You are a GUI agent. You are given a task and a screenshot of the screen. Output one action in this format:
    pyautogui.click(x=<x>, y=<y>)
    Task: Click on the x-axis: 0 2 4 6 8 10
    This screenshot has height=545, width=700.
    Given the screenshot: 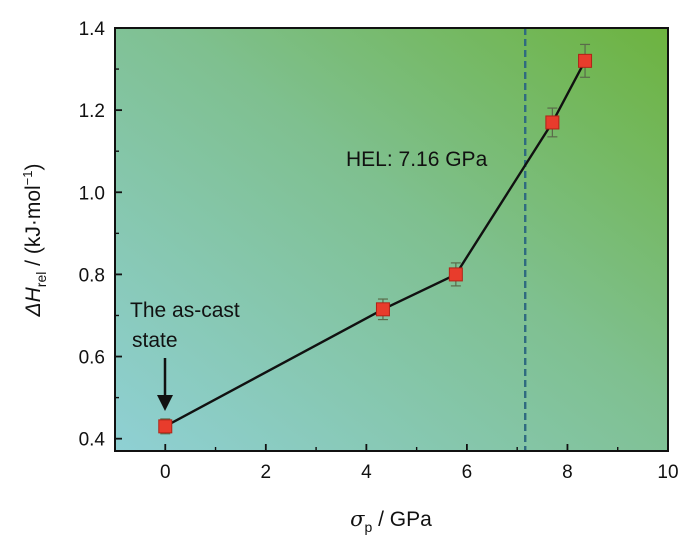 What is the action you would take?
    pyautogui.click(x=396, y=463)
    